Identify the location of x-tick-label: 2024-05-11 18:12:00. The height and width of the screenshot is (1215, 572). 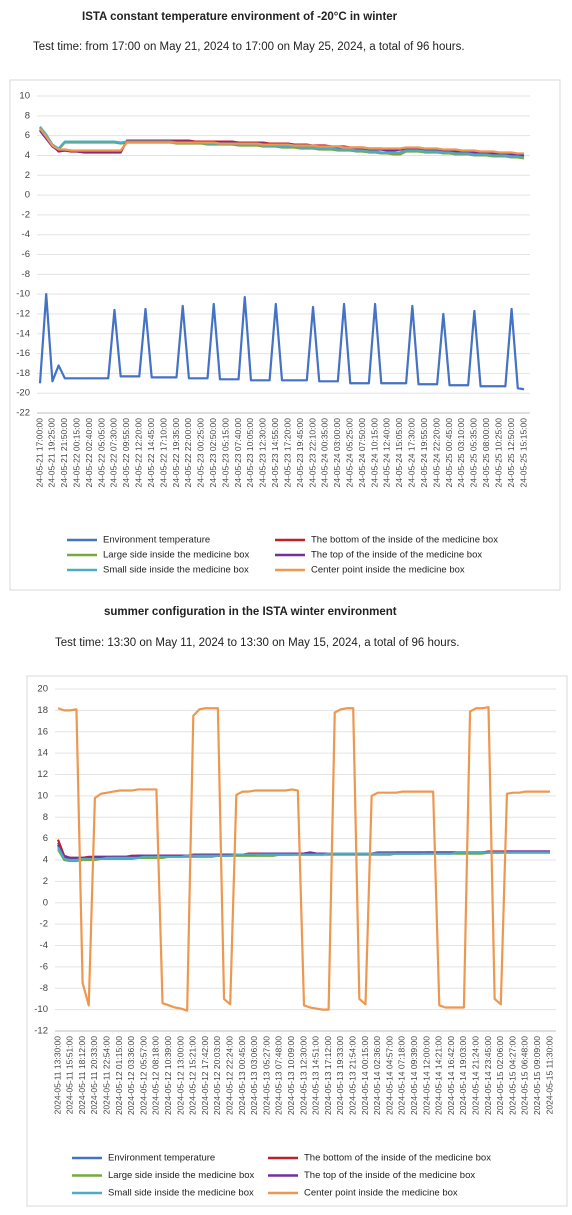
(82, 1075).